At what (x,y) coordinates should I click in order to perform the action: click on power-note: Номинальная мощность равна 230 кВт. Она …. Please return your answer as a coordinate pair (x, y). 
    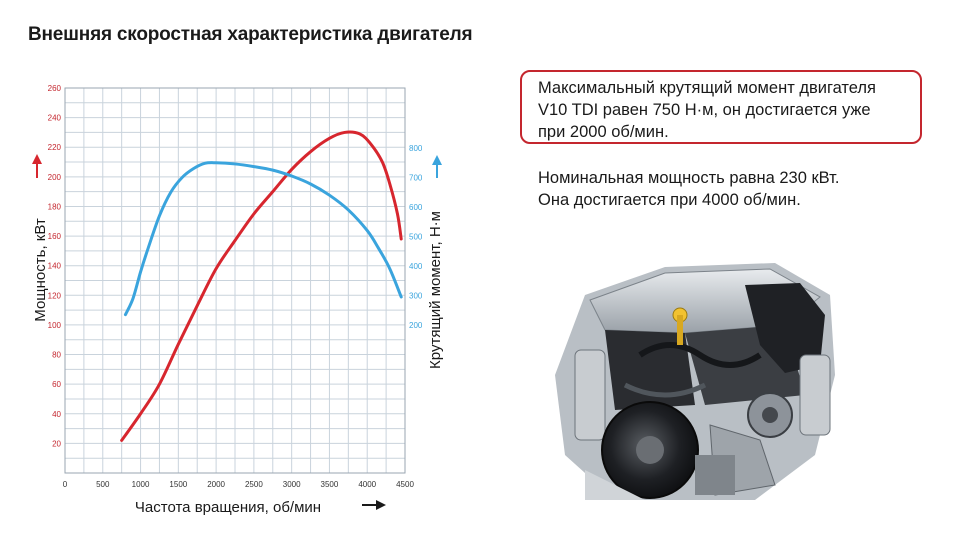
    Looking at the image, I should click on (688, 189).